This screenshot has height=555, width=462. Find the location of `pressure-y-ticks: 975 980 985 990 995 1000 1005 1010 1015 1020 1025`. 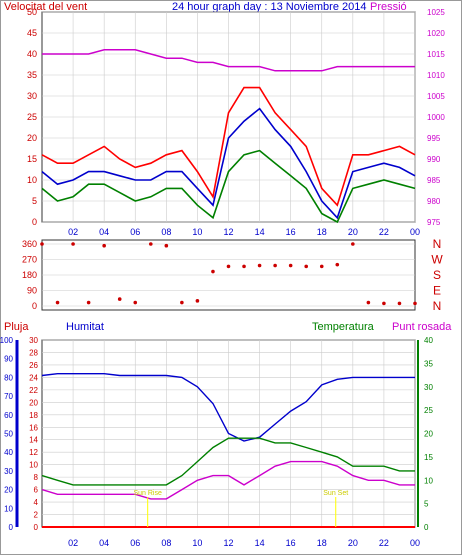

pressure-y-ticks: 975 980 985 990 995 1000 1005 1010 1015 1020 1025 is located at coordinates (436, 117).